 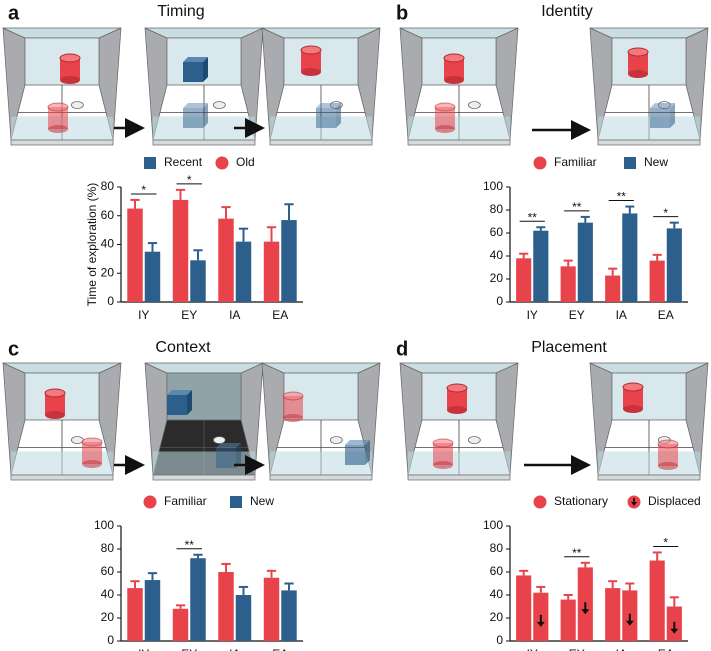 I want to click on chart-title: Identity, so click(x=567, y=11).